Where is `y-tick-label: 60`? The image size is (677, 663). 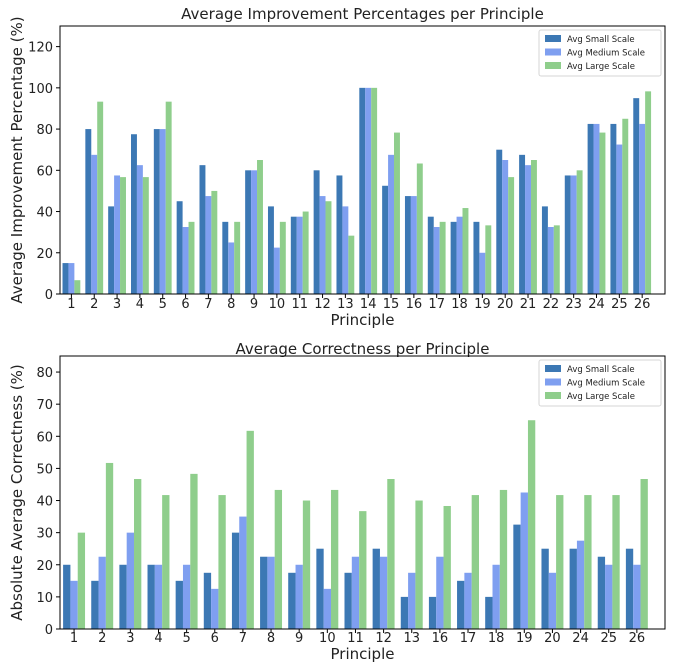
y-tick-label: 60 is located at coordinates (44, 171).